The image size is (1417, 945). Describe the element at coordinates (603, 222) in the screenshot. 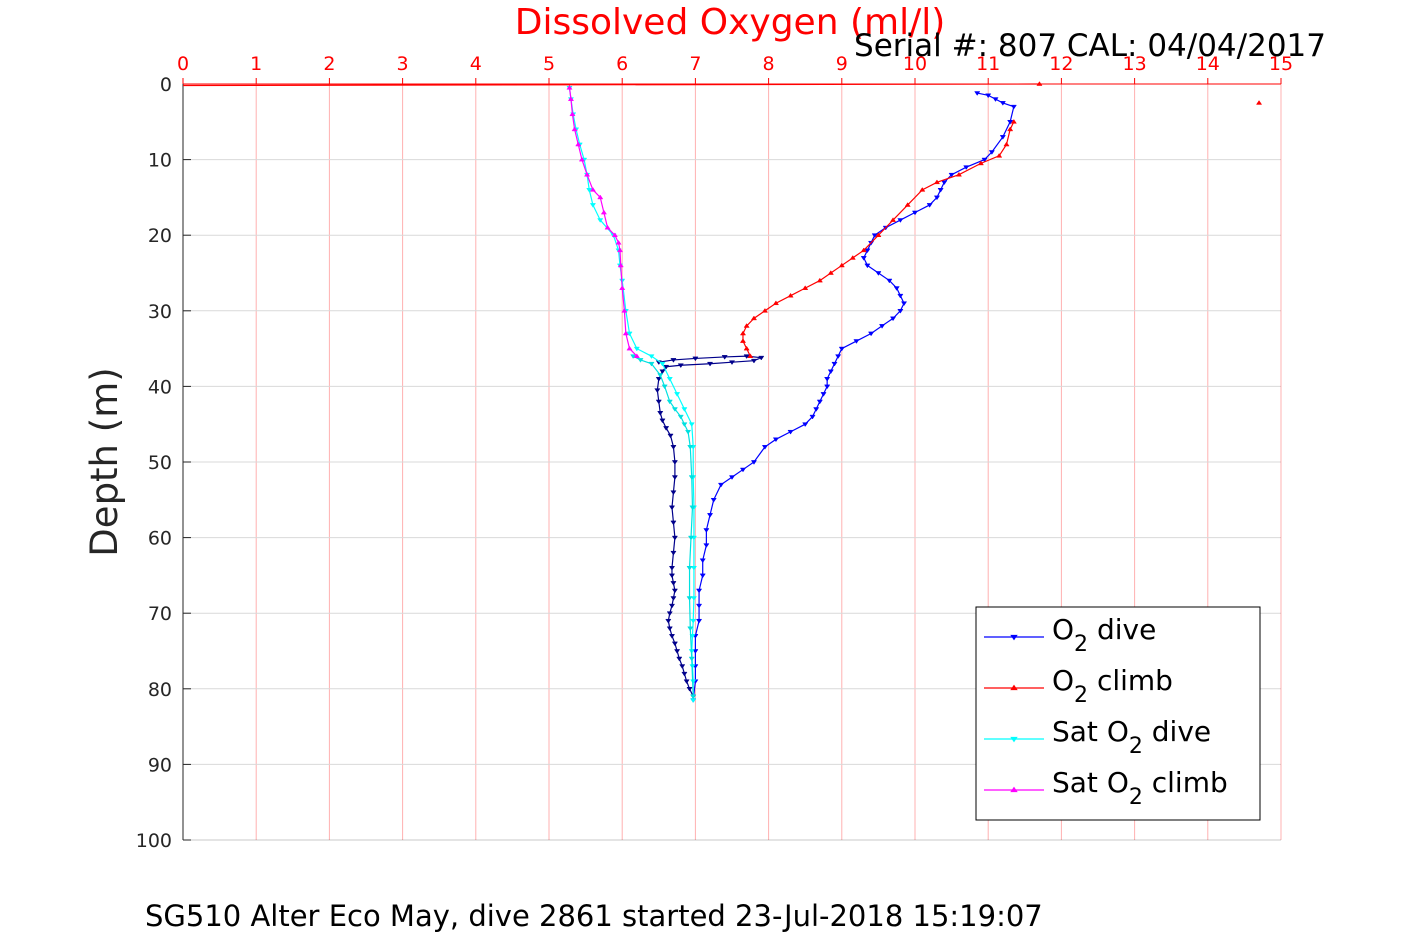

I see `series-line-sat-o2-climb` at that location.